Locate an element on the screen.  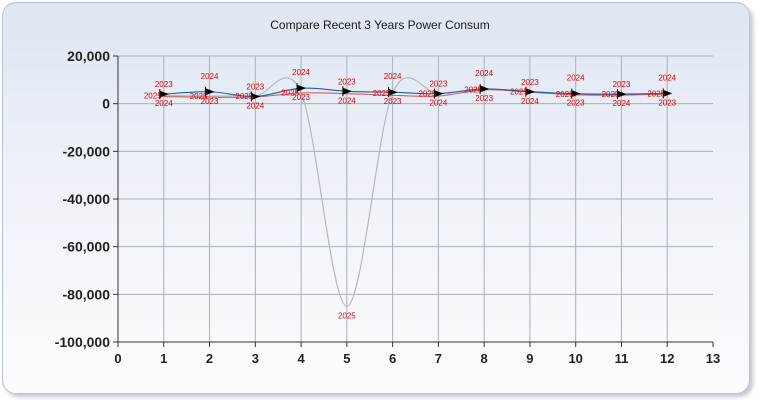
x-tick-label: 4 is located at coordinates (301, 358).